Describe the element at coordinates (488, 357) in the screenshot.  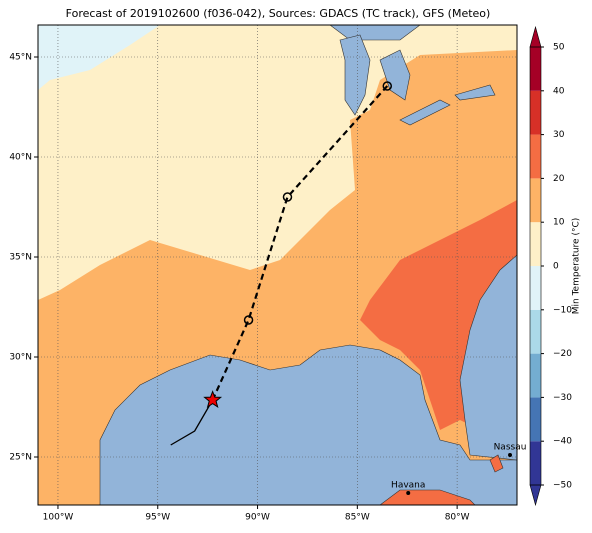
I see `atlantic-ocean` at that location.